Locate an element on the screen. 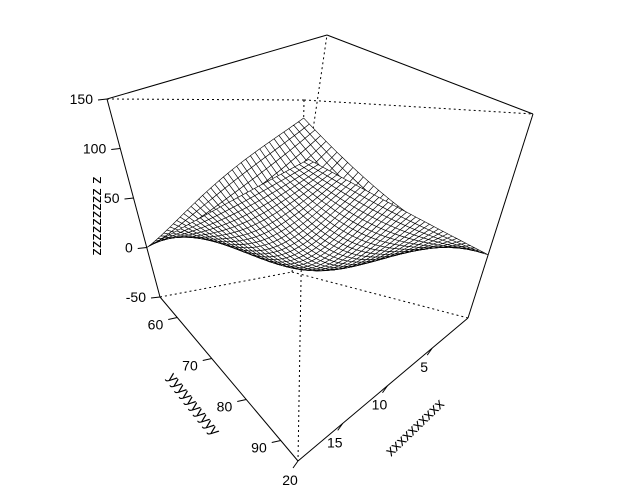 The height and width of the screenshot is (500, 640). box-edge-hidden-top-front-left is located at coordinates (205, 99).